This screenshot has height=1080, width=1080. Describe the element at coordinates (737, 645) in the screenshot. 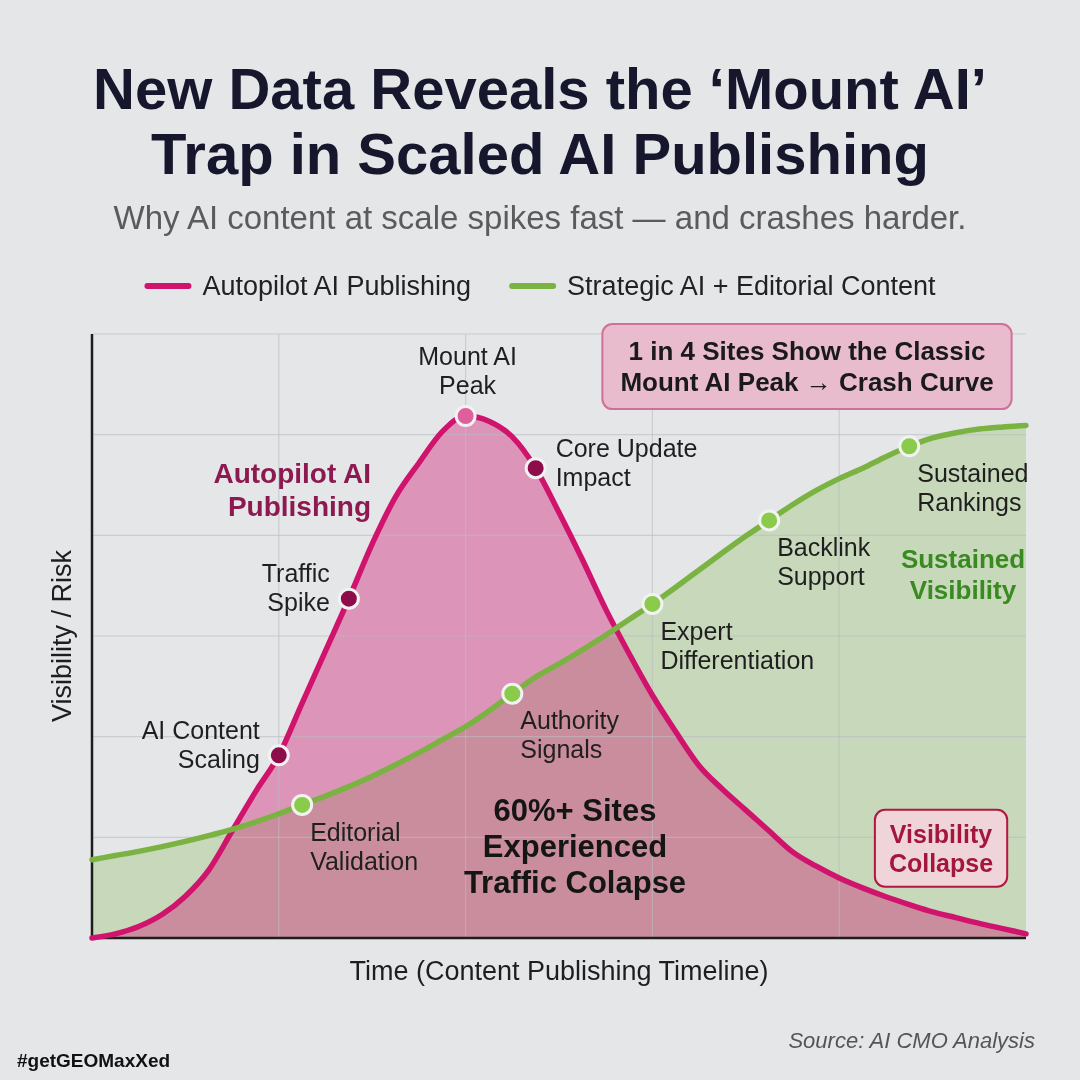

I see `annotation: Expert Differentiation` at that location.